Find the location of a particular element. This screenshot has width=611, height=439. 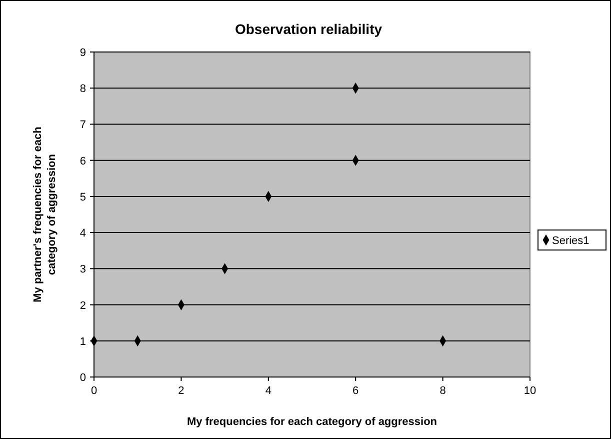

y-tick-label: 8 is located at coordinates (83, 89).